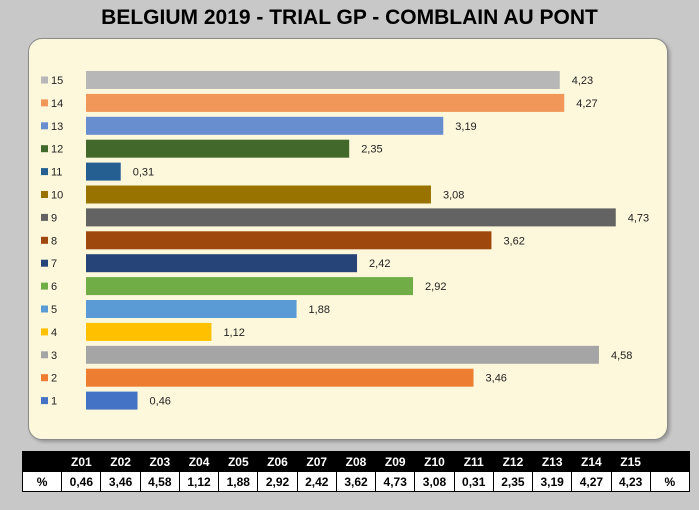  I want to click on table-header-cell: Z04, so click(199, 461).